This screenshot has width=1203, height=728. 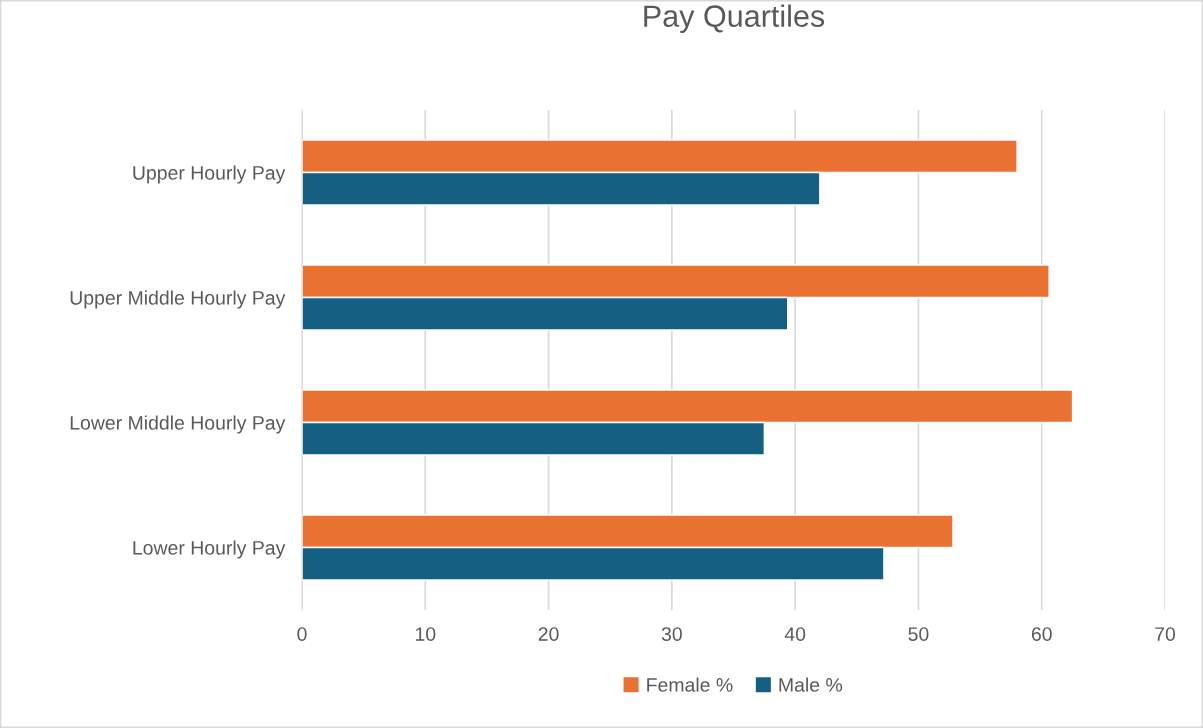 What do you see at coordinates (918, 634) in the screenshot?
I see `x-tick-label: 50` at bounding box center [918, 634].